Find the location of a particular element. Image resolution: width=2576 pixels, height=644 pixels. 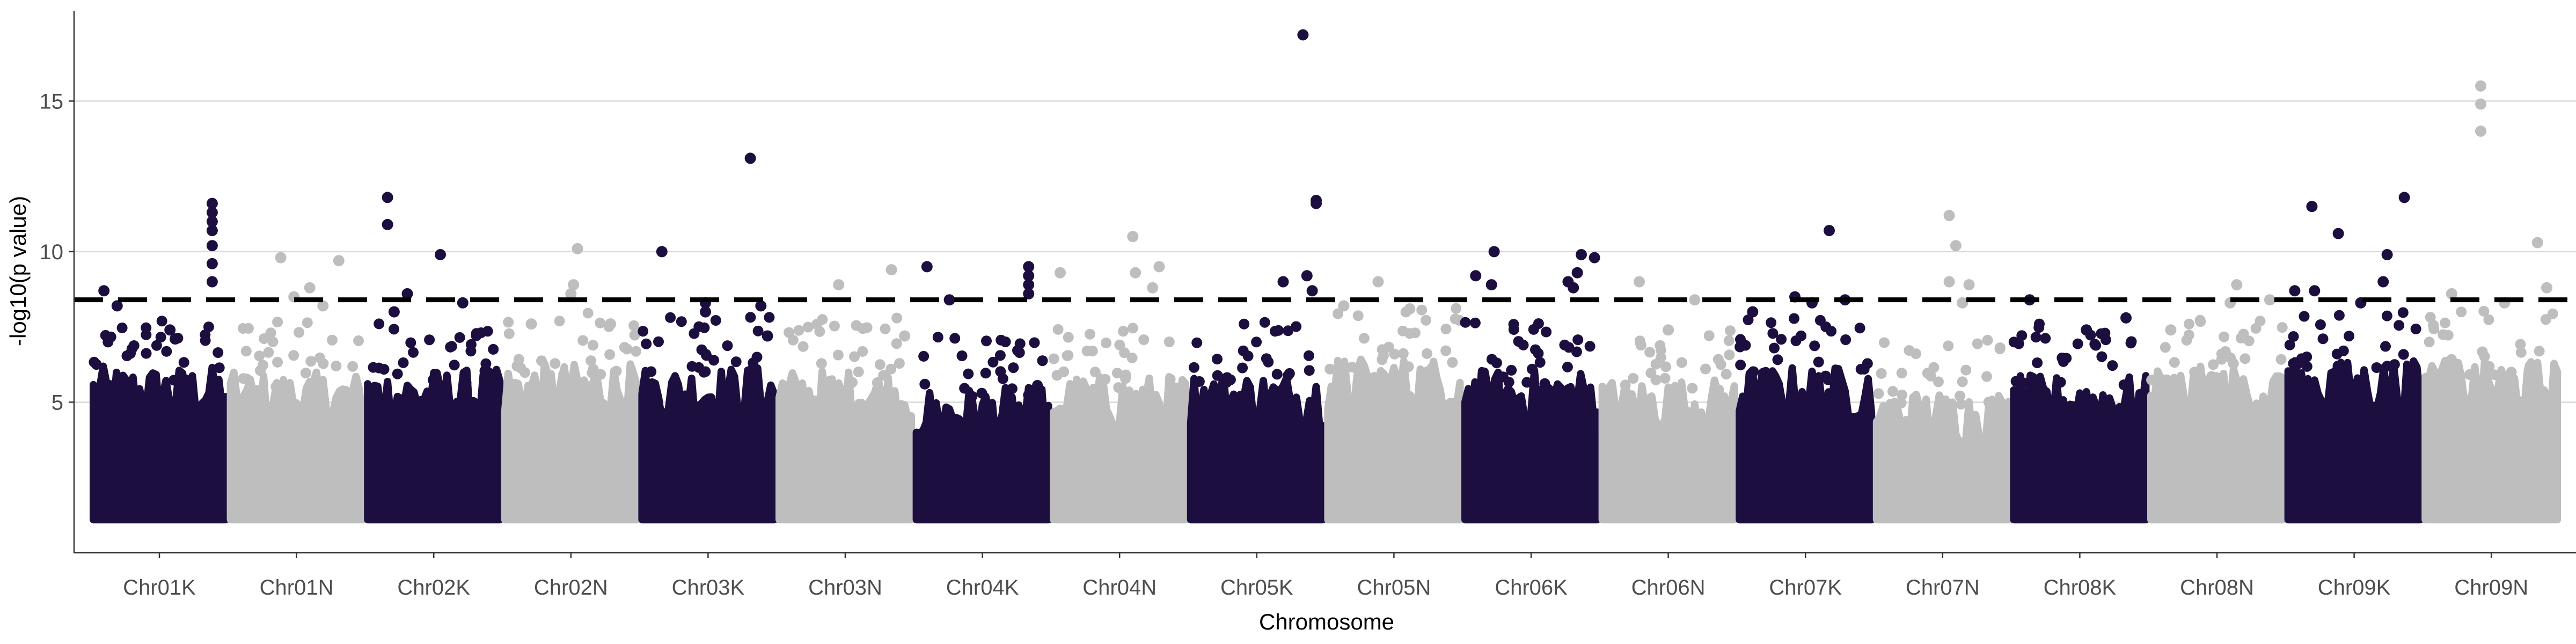

x-axis-title: Chromosome is located at coordinates (1326, 621).